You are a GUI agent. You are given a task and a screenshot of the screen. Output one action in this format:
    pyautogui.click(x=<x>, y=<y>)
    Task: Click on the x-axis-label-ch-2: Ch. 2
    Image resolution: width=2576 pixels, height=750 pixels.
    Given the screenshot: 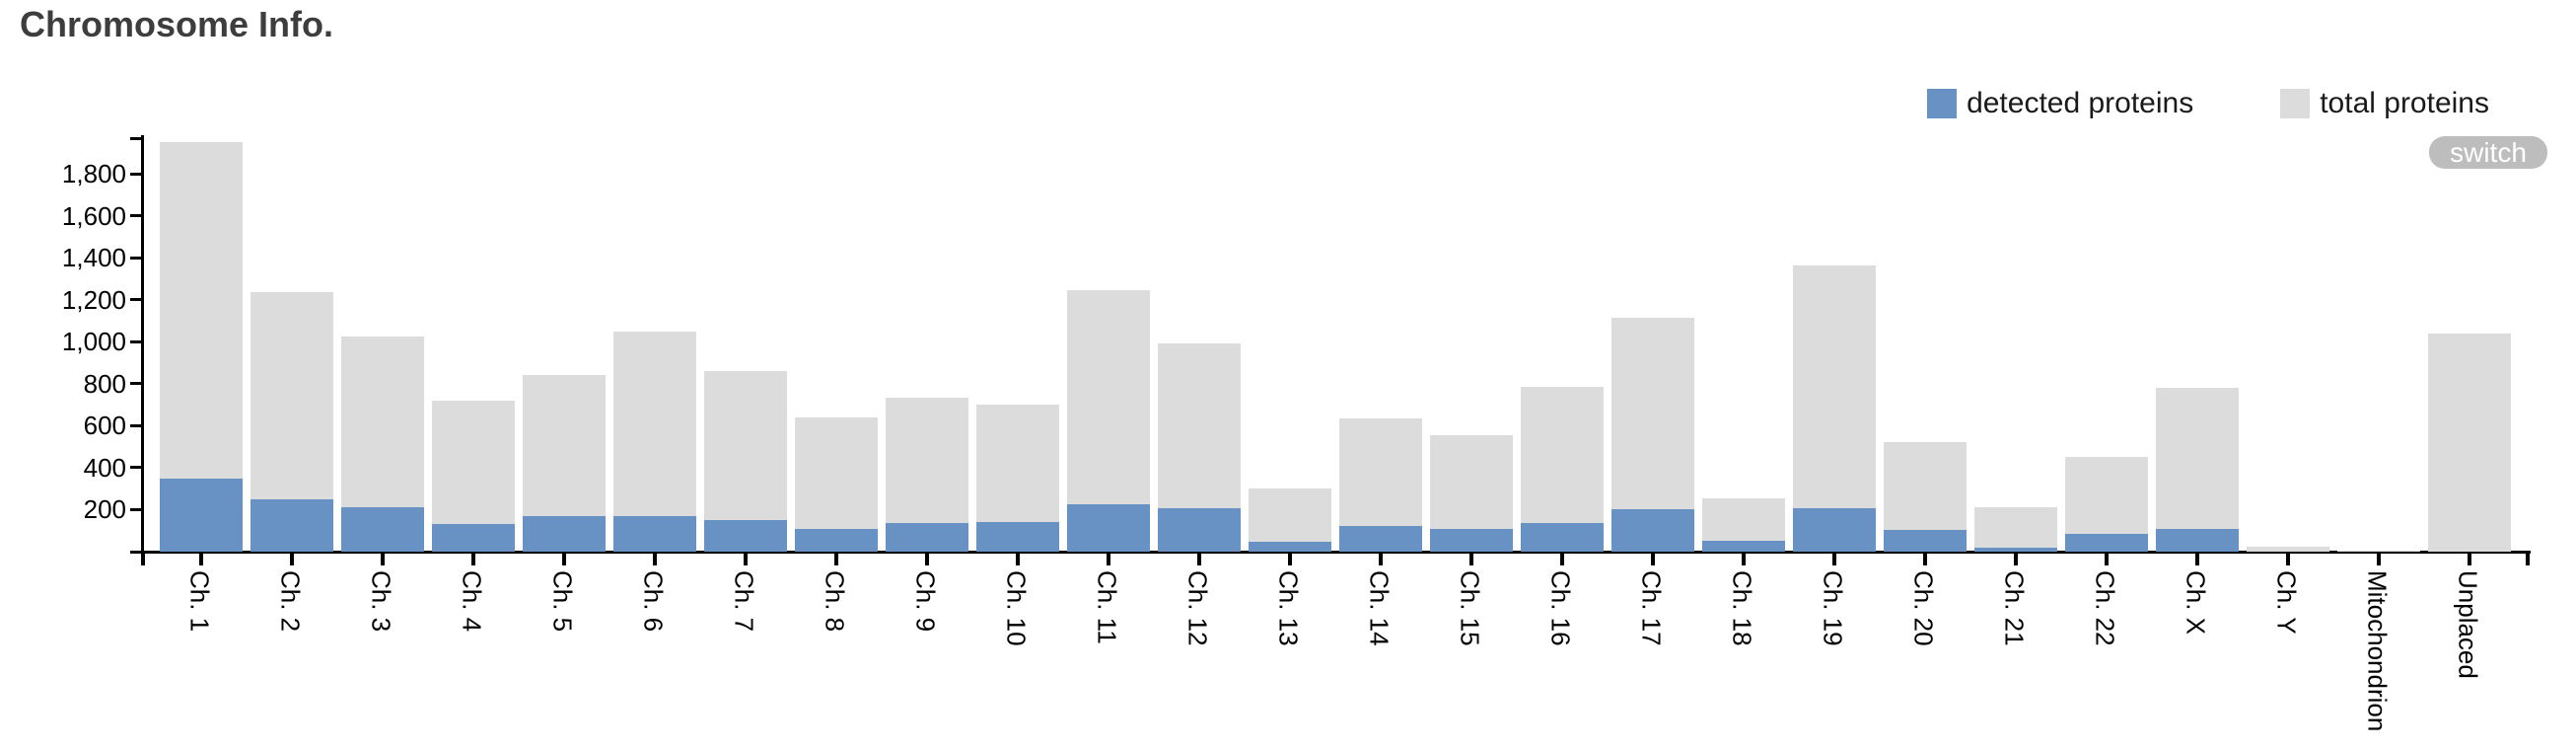 What is the action you would take?
    pyautogui.click(x=290, y=602)
    